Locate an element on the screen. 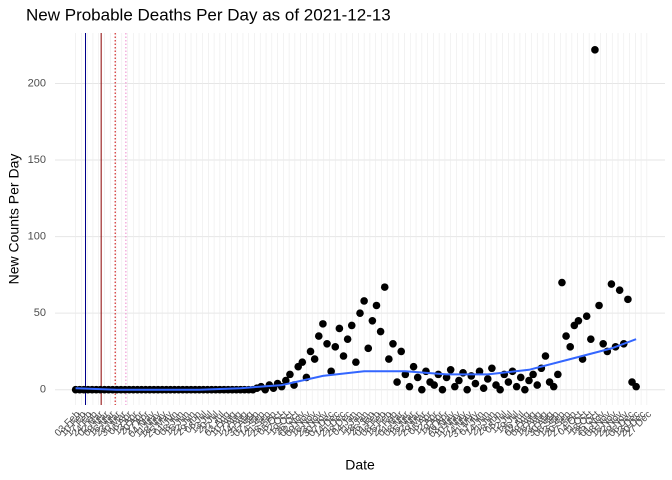  smooth-line is located at coordinates (356, 364).